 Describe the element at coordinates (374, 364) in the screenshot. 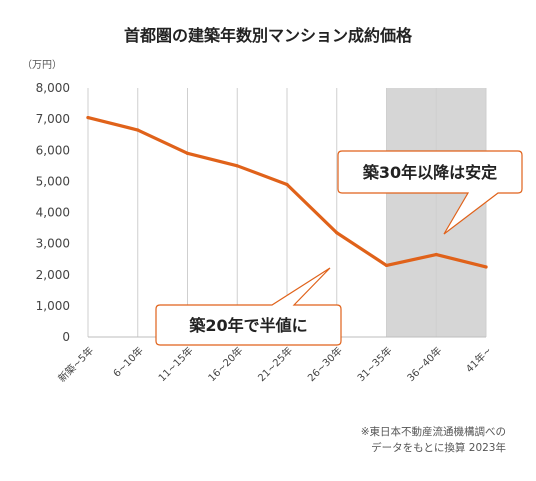

I see `x-tick-label: 31~35年` at that location.